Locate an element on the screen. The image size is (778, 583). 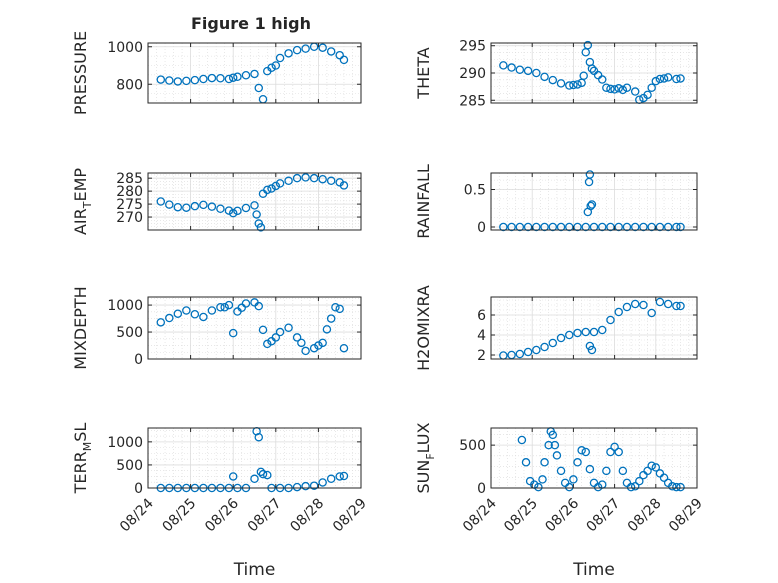
subplot-rainfall: 0 0.5 RAINFALL is located at coordinates (556, 201).